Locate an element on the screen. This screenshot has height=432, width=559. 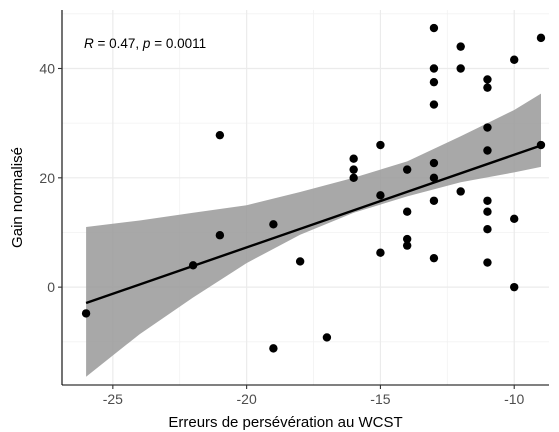
x-tick-label: -15 is located at coordinates (380, 399).